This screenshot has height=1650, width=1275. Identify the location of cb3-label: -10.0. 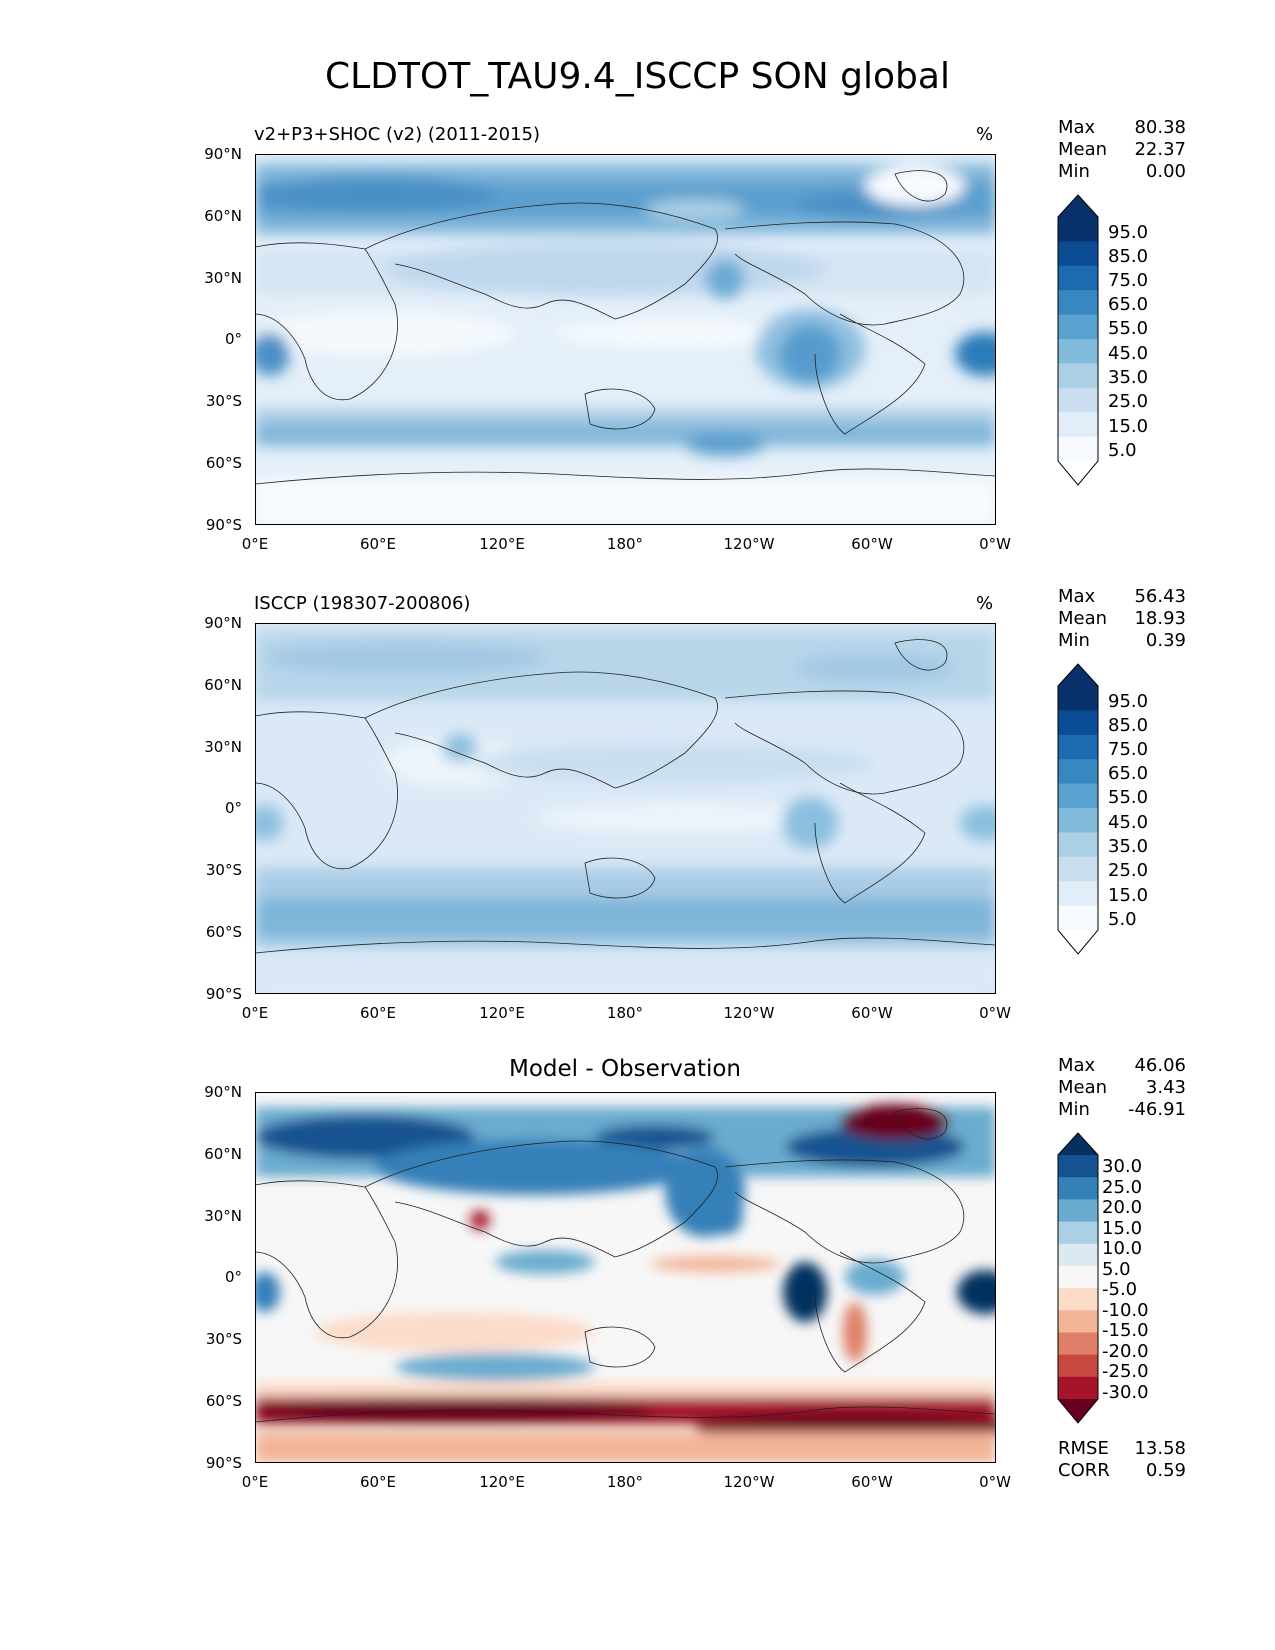
(1125, 1310).